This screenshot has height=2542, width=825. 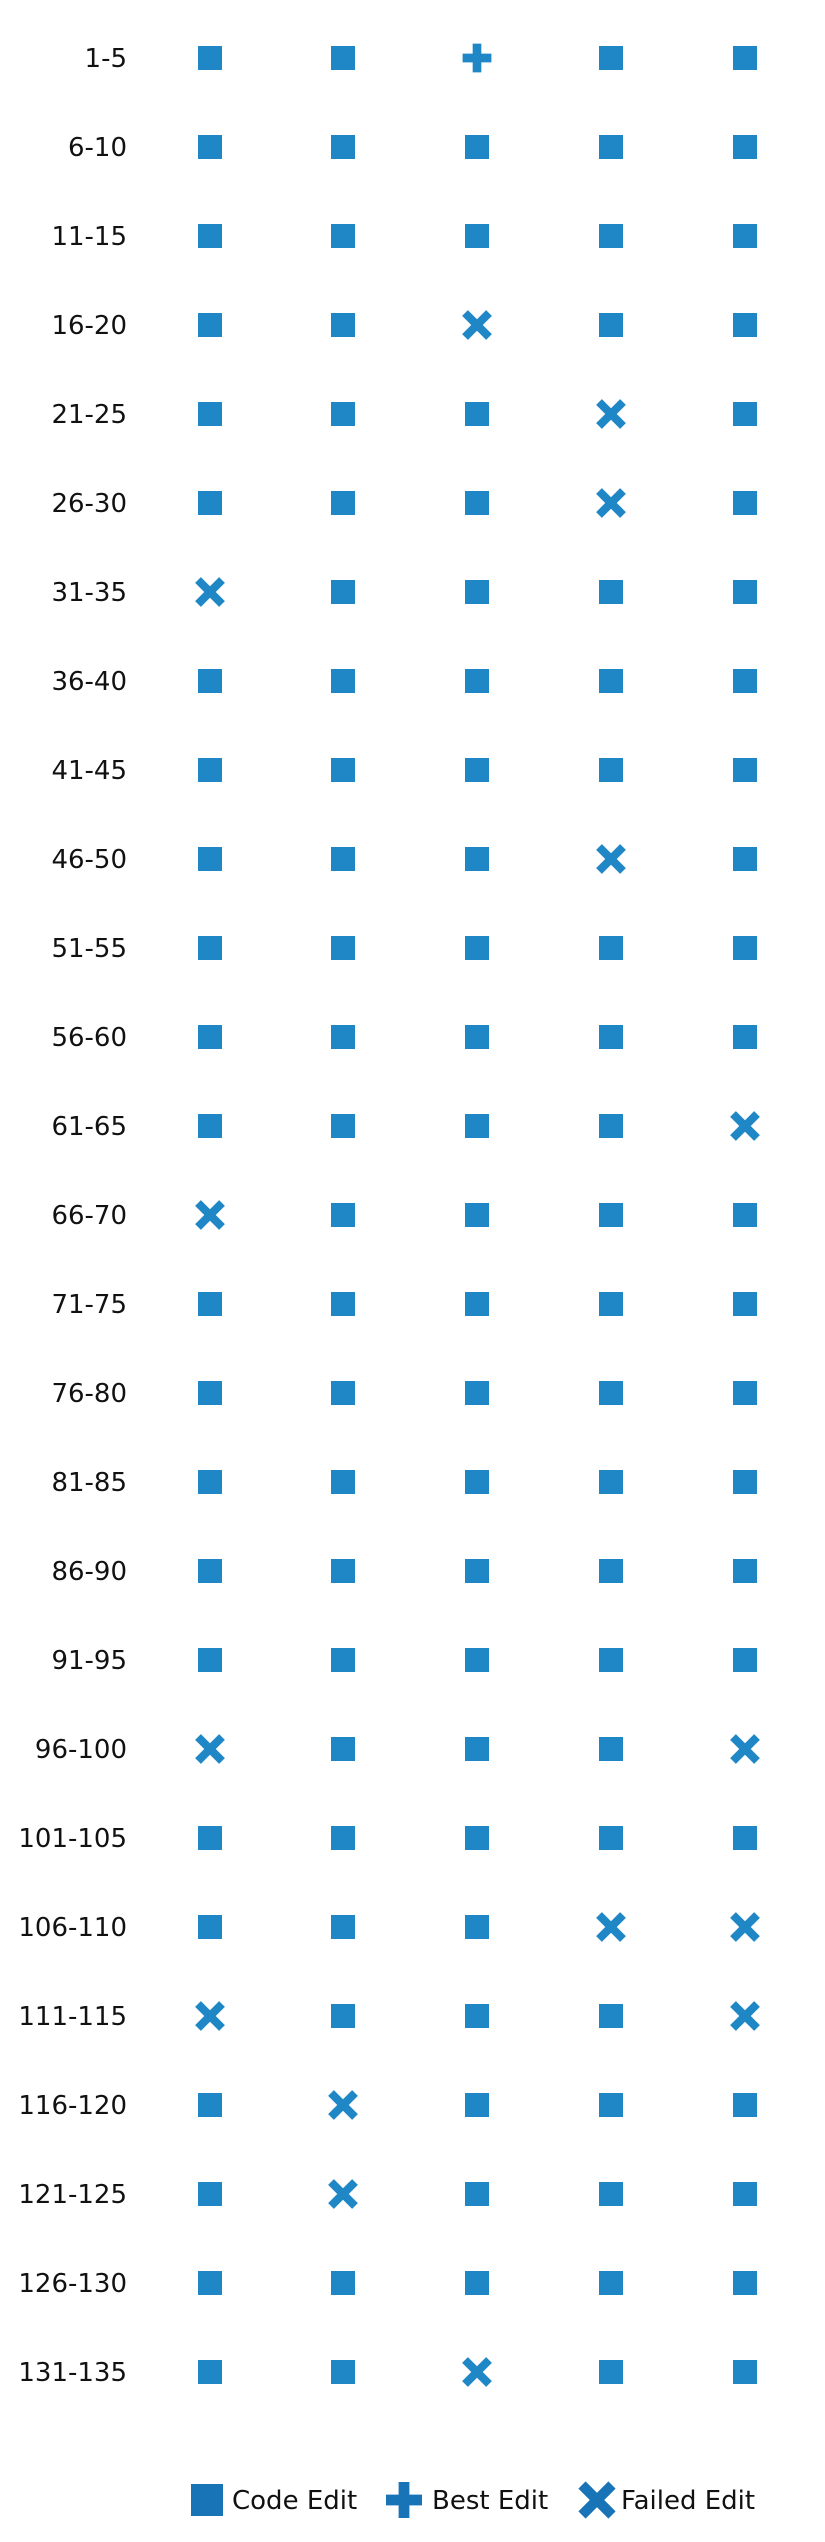 What do you see at coordinates (404, 949) in the screenshot?
I see `chart-row: 51-55` at bounding box center [404, 949].